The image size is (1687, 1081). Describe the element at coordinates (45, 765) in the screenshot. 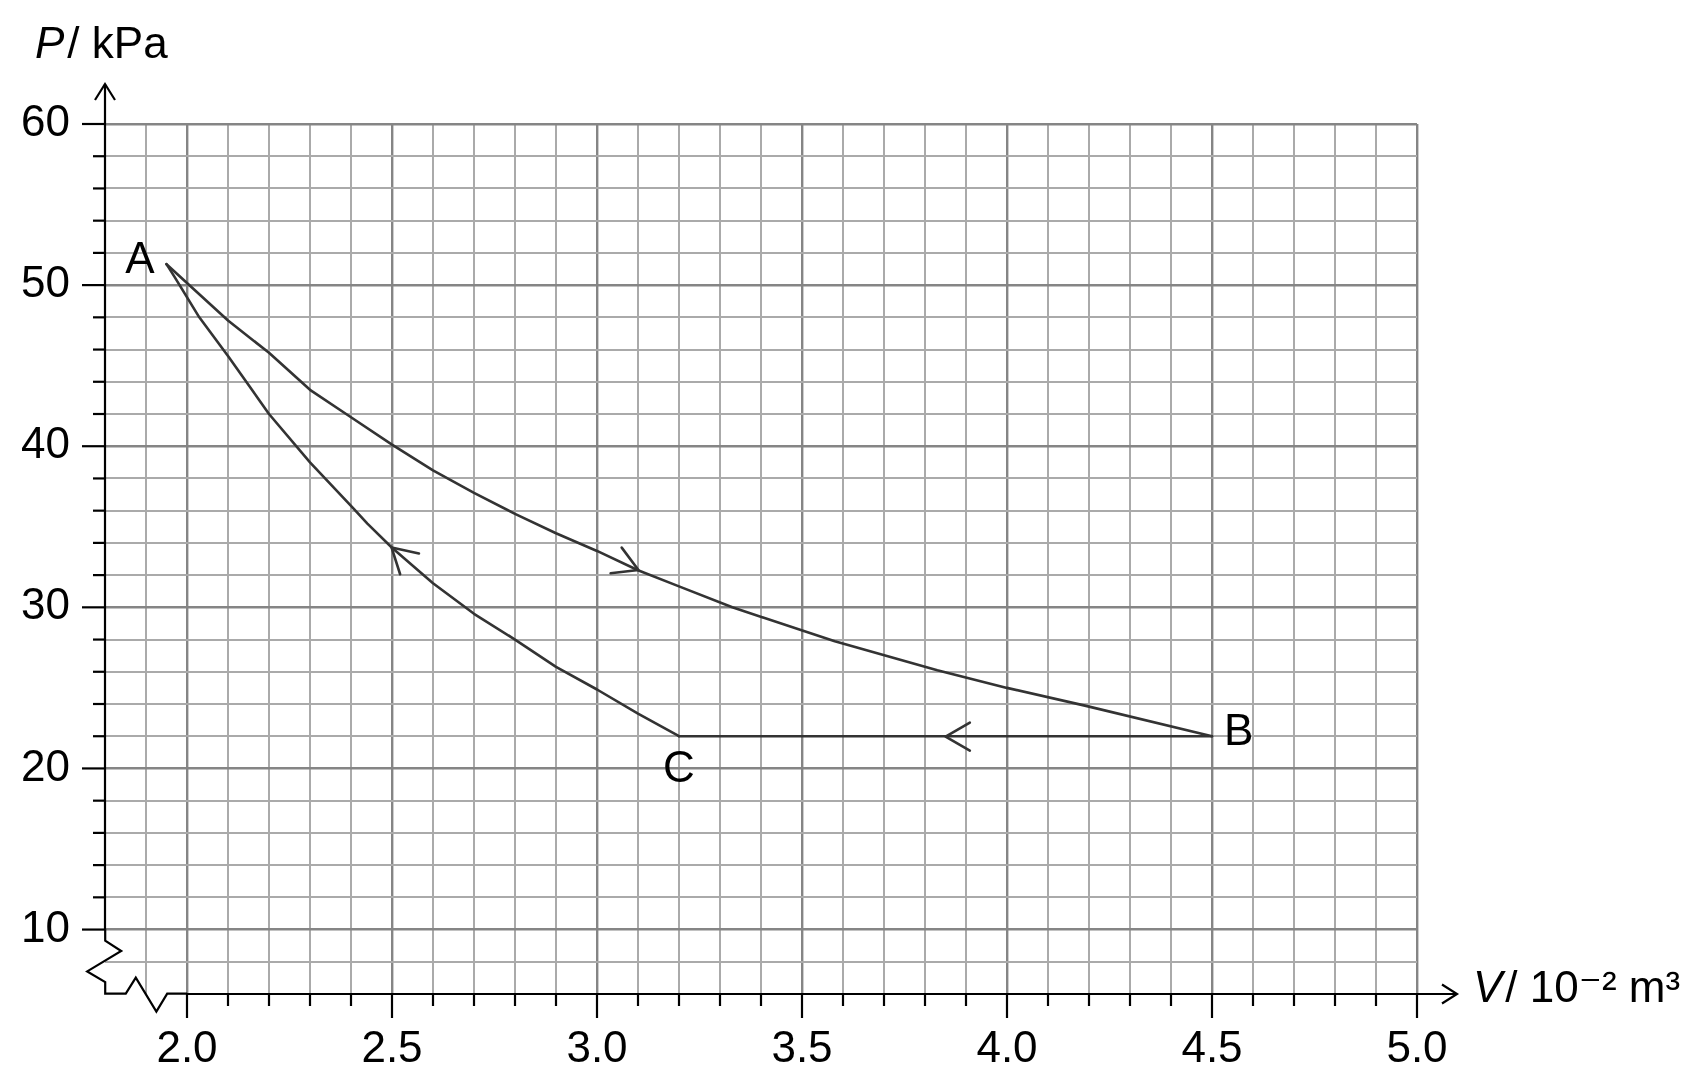

I see `y-tick-label: 20` at that location.